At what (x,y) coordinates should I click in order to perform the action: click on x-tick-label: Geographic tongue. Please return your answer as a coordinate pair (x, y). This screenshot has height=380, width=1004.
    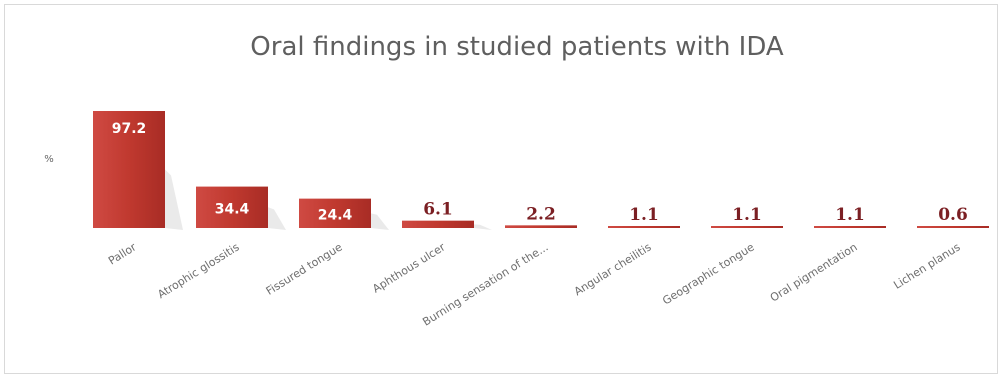
    Looking at the image, I should click on (708, 273).